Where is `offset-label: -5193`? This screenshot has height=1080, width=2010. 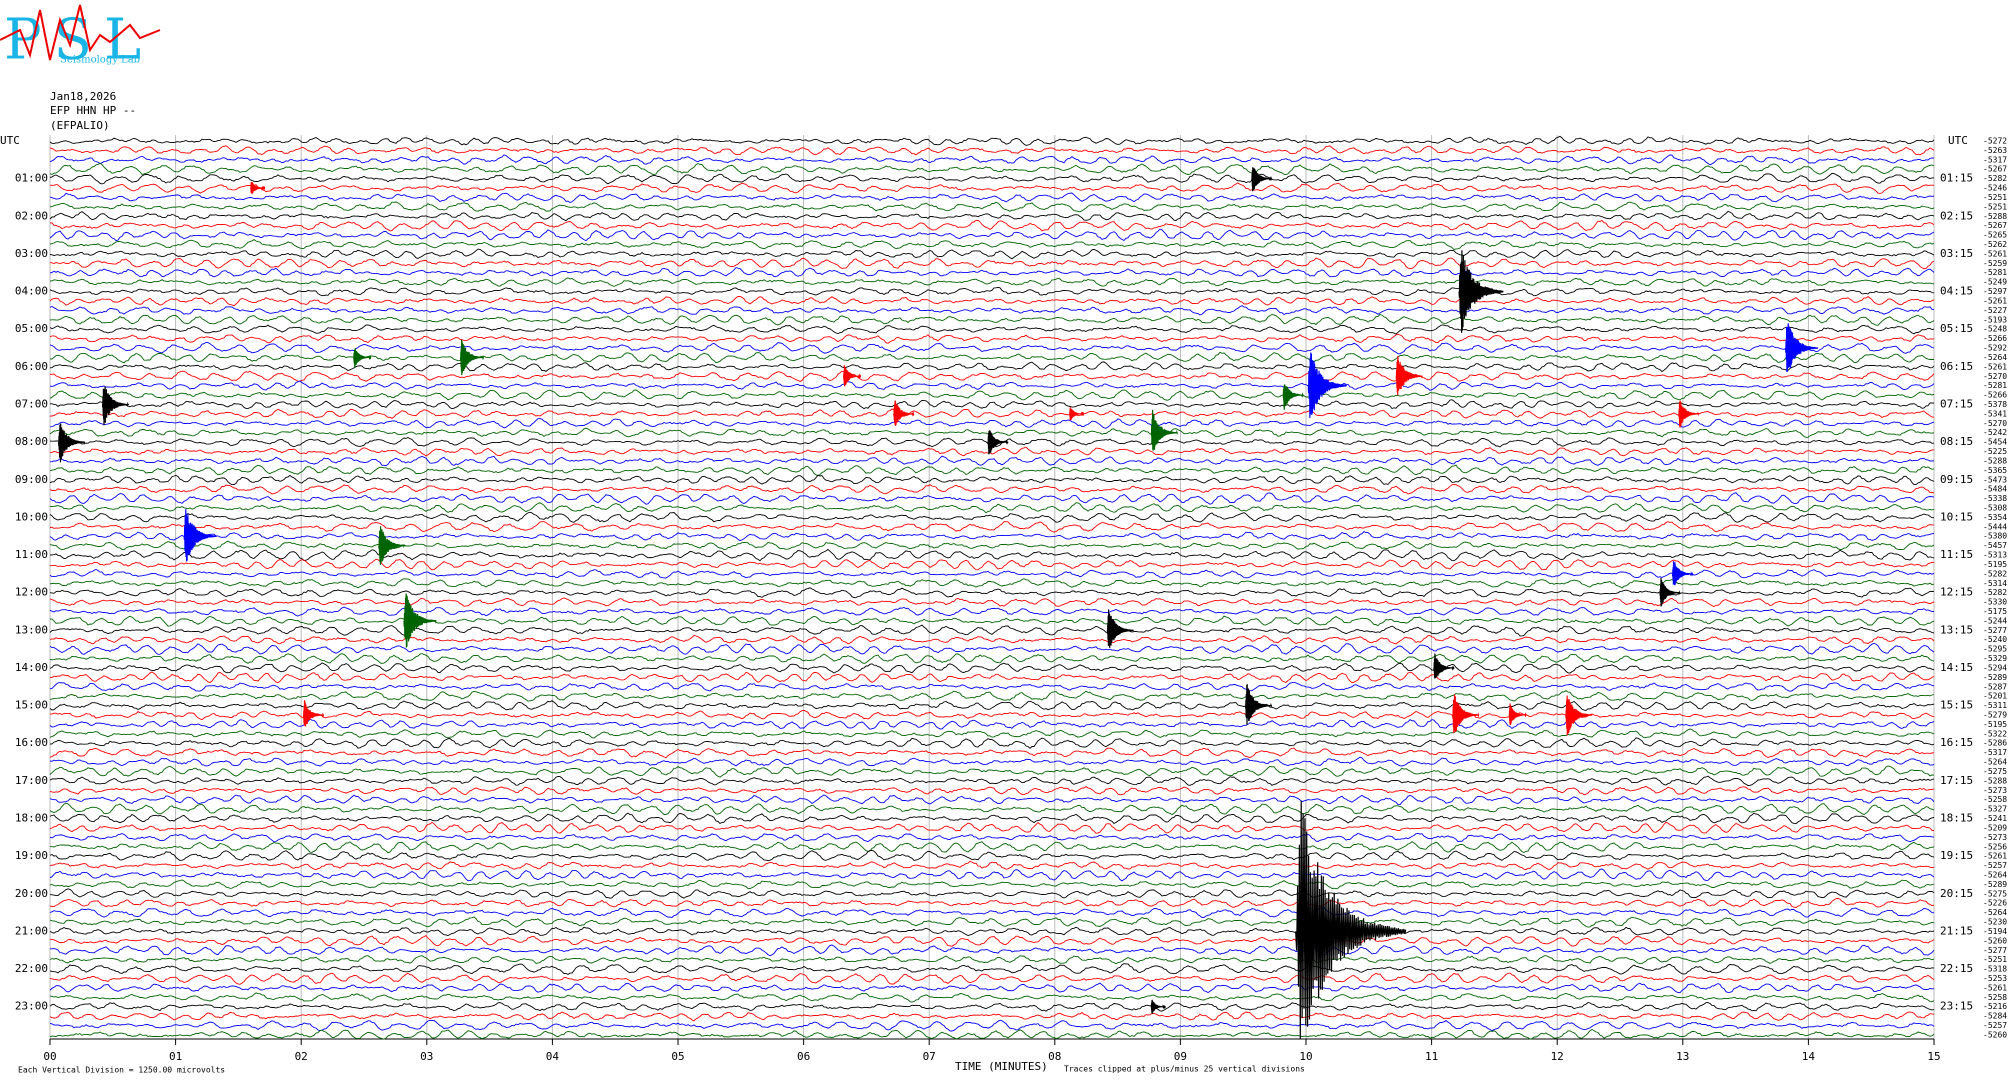 offset-label: -5193 is located at coordinates (1995, 319).